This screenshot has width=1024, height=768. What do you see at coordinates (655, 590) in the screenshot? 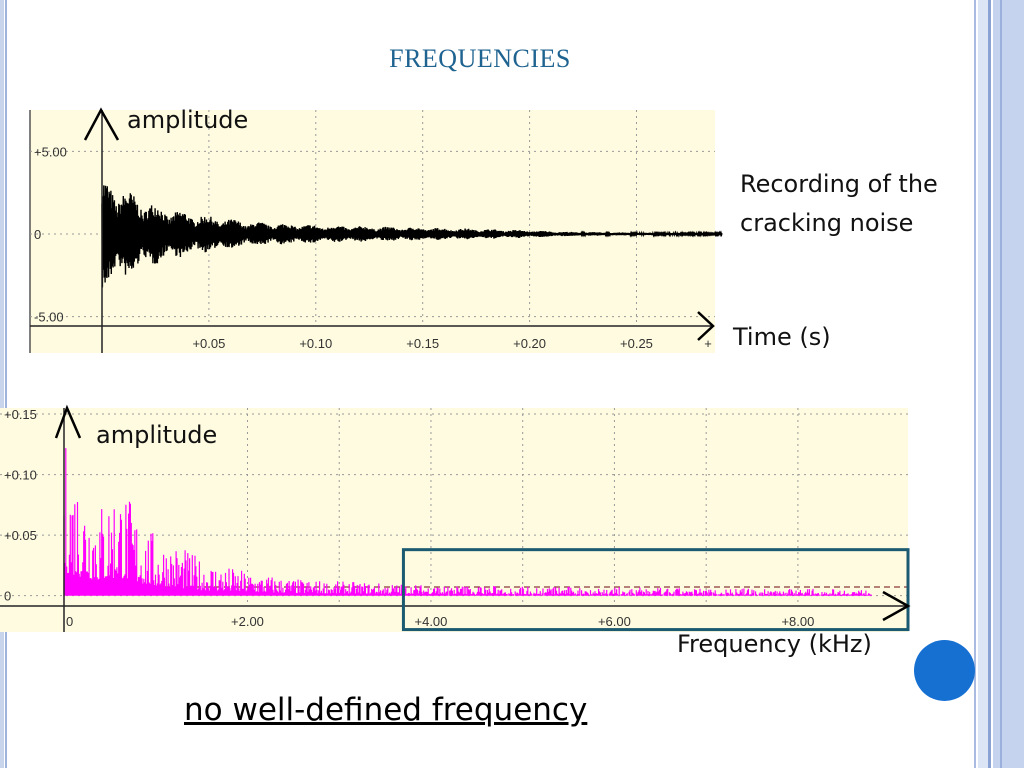
I see `high-frequency-highlight-box` at bounding box center [655, 590].